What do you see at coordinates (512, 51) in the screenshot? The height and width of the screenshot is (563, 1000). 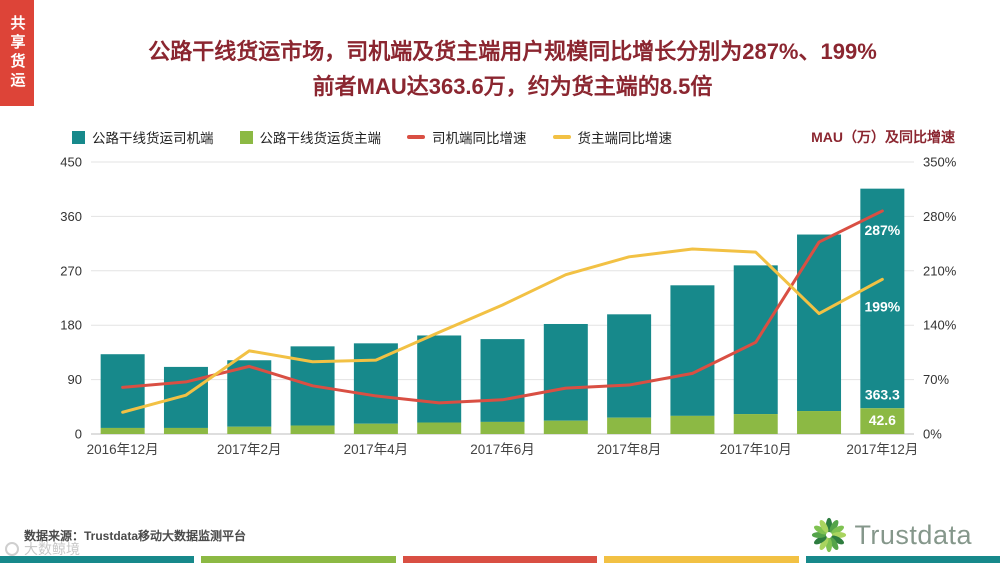 I see `chart-title-line1: 公路干线货运市场，司机端及货主端用户规模同比增长分别为287%、199%` at bounding box center [512, 51].